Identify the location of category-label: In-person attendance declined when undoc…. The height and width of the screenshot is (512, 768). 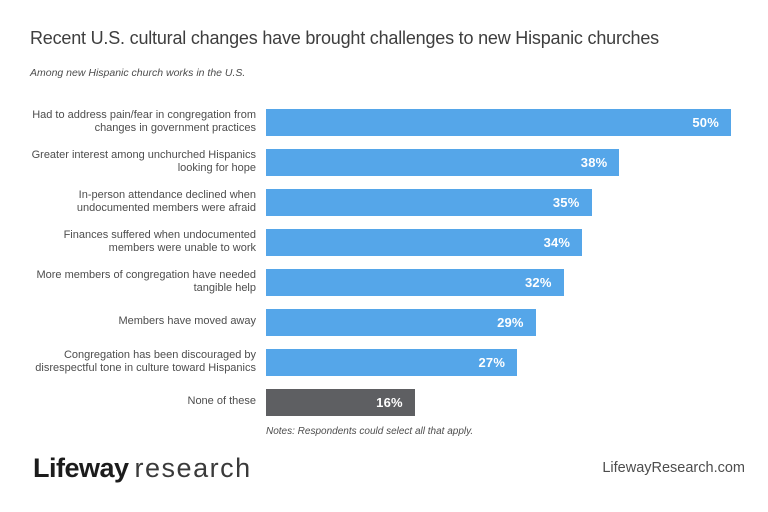
(166, 201).